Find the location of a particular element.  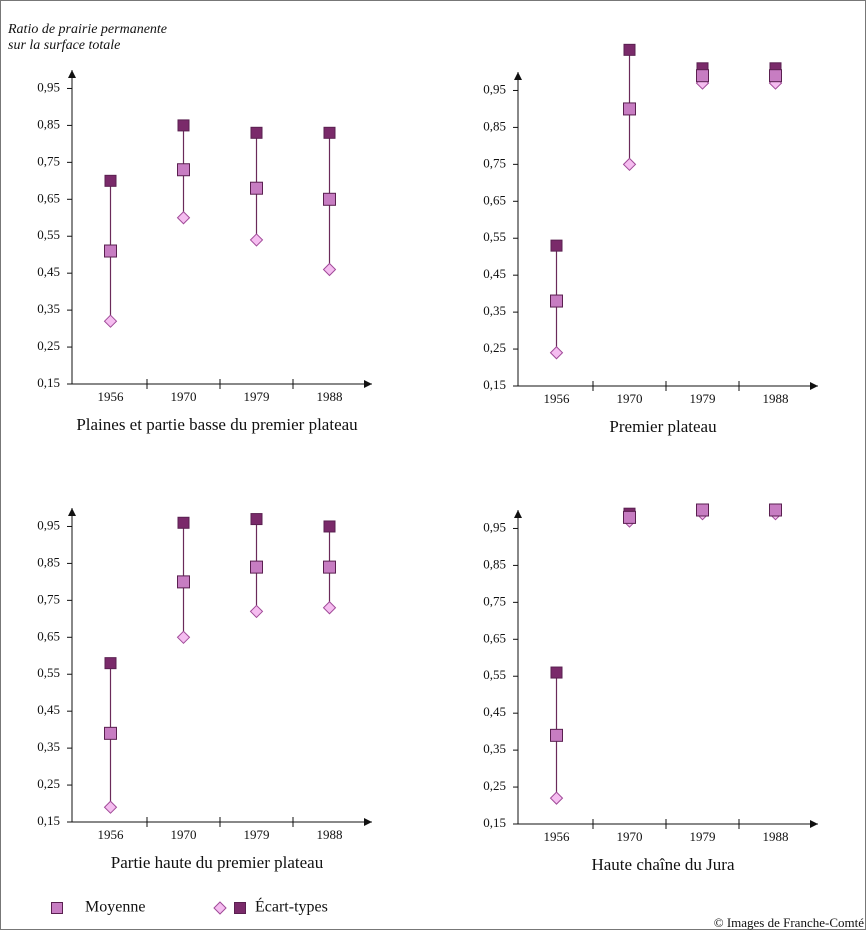

chart-title: Partie haute du premier plateau is located at coordinates (217, 862).